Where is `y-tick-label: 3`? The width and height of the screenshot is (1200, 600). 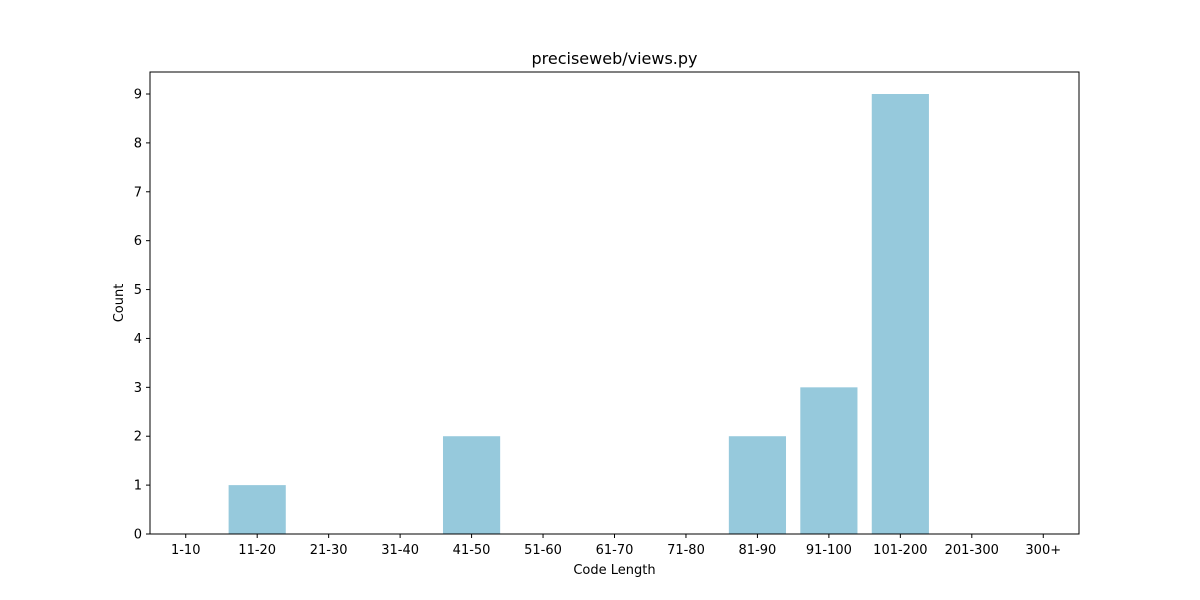
y-tick-label: 3 is located at coordinates (138, 388).